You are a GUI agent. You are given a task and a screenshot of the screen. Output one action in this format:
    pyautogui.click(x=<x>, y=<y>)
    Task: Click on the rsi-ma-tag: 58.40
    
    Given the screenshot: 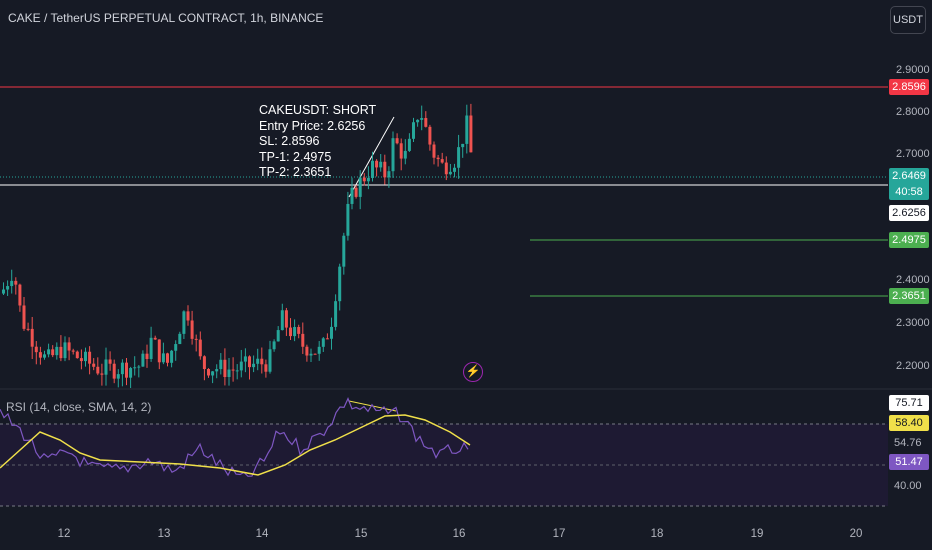 What is the action you would take?
    pyautogui.click(x=909, y=423)
    